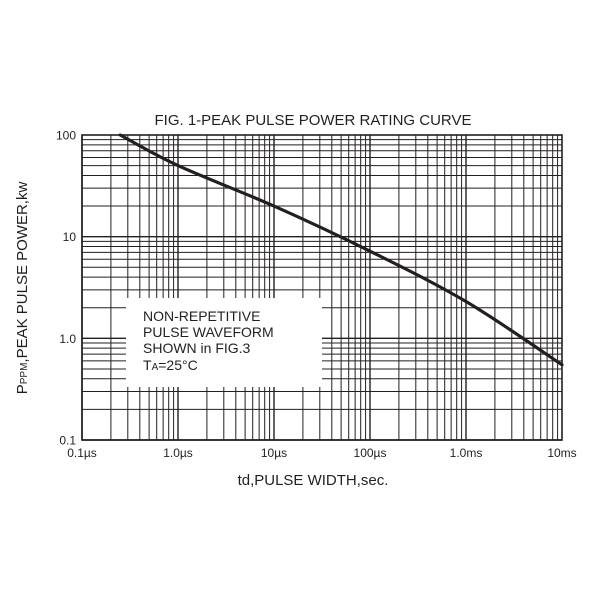  I want to click on y-tick-label: 0.1, so click(67, 441).